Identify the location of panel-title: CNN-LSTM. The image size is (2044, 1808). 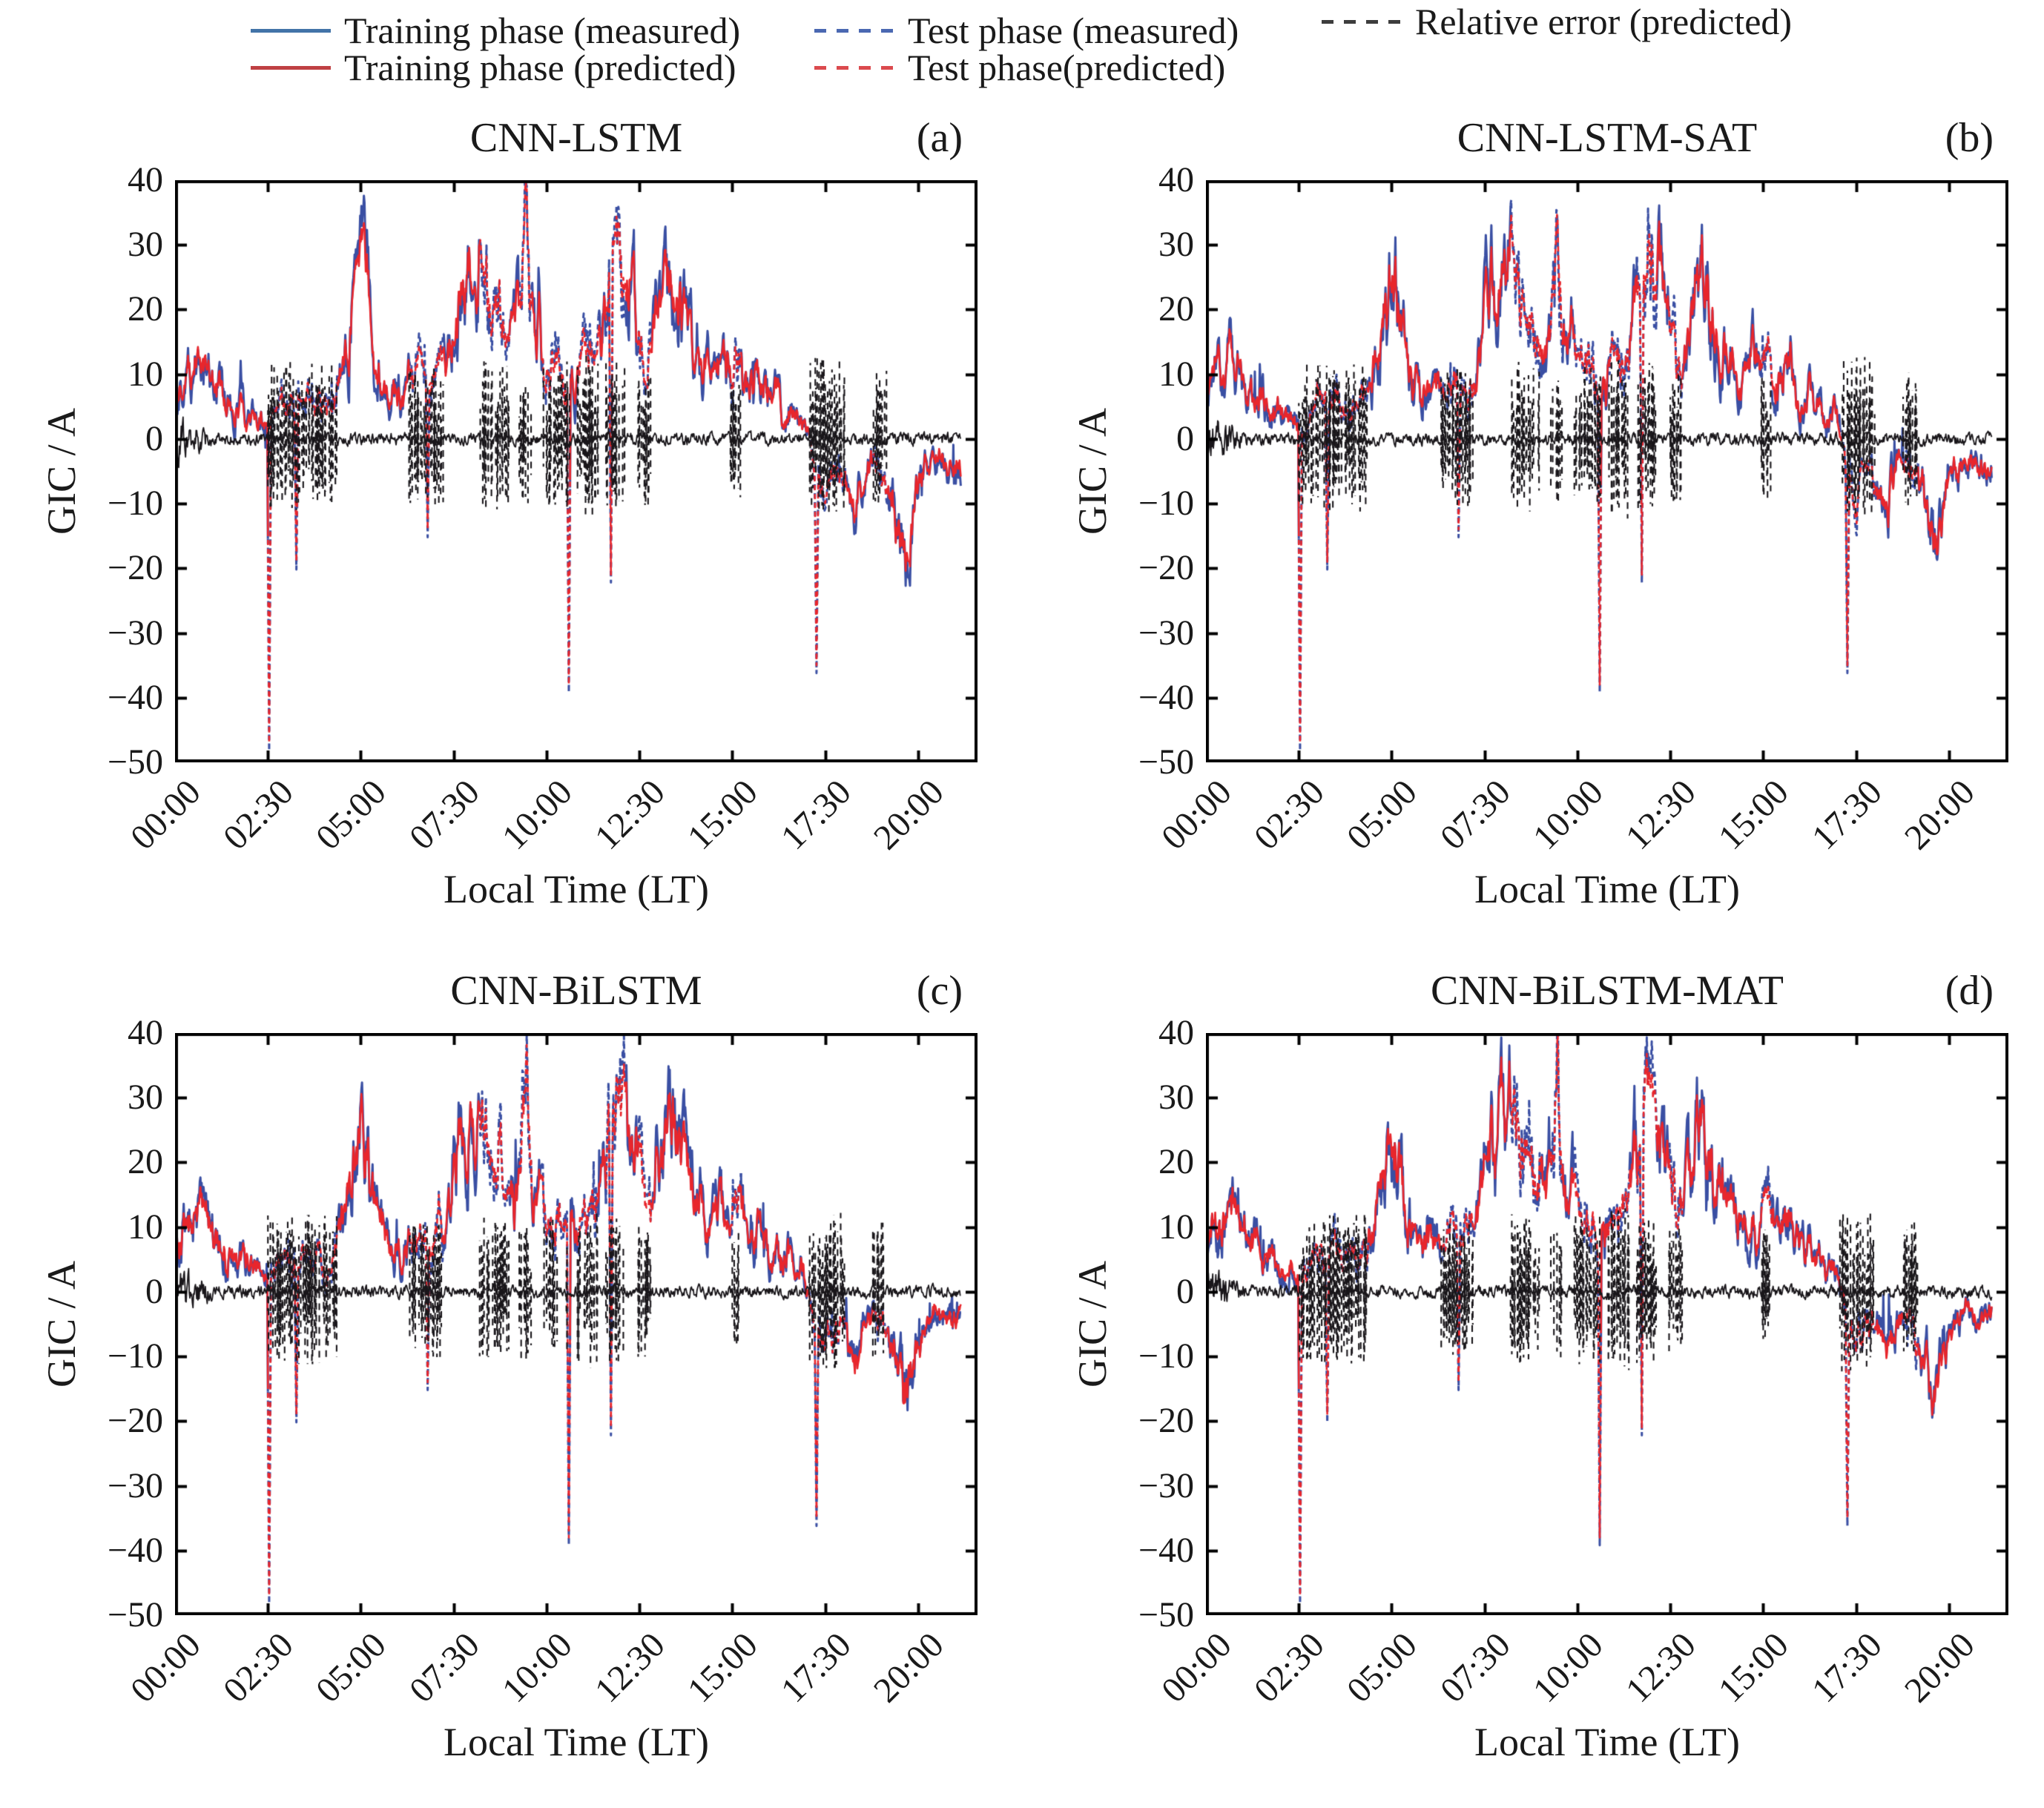
(576, 138).